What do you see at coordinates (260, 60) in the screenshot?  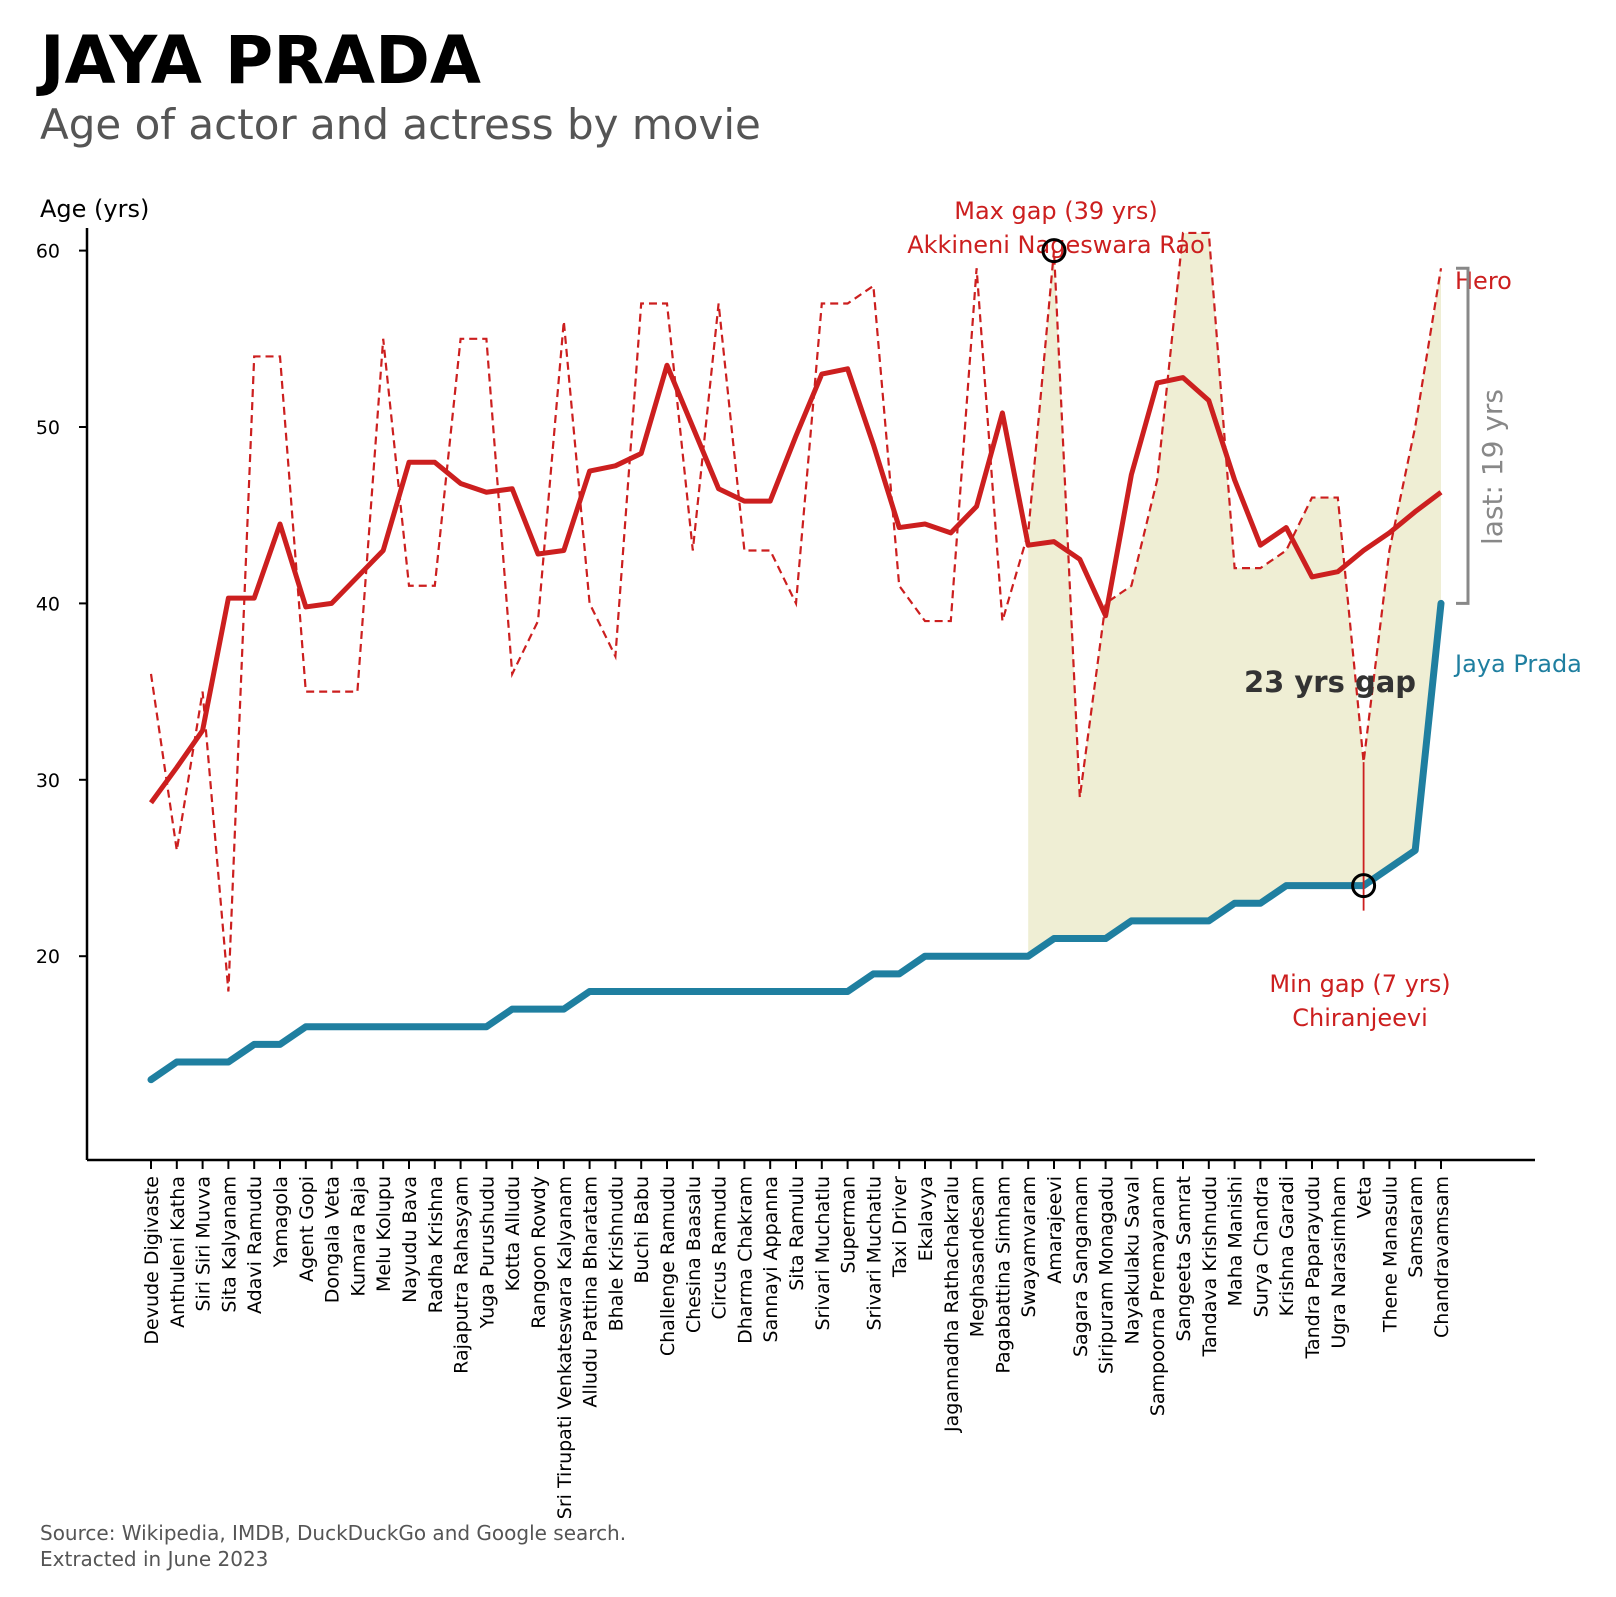 I see `chart-title: JAYA PRADA` at bounding box center [260, 60].